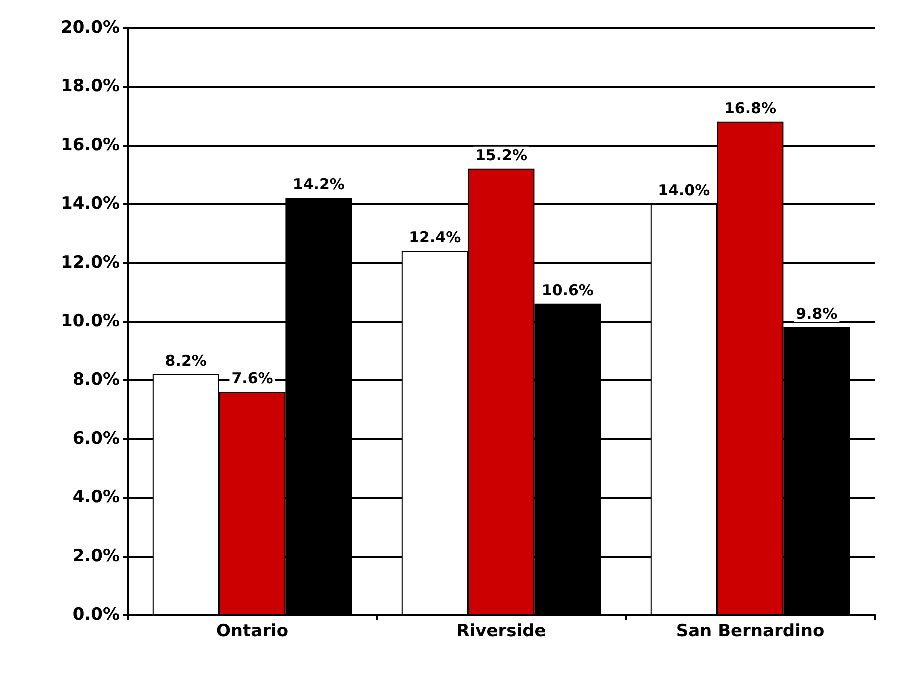 This screenshot has height=673, width=903. Describe the element at coordinates (501, 155) in the screenshot. I see `data-label: 15.2%` at that location.